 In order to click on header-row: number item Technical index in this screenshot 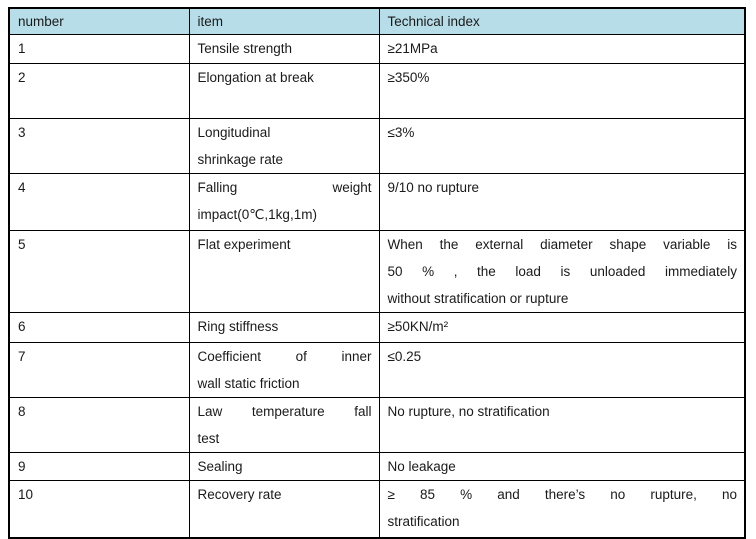, I will do `click(377, 21)`.